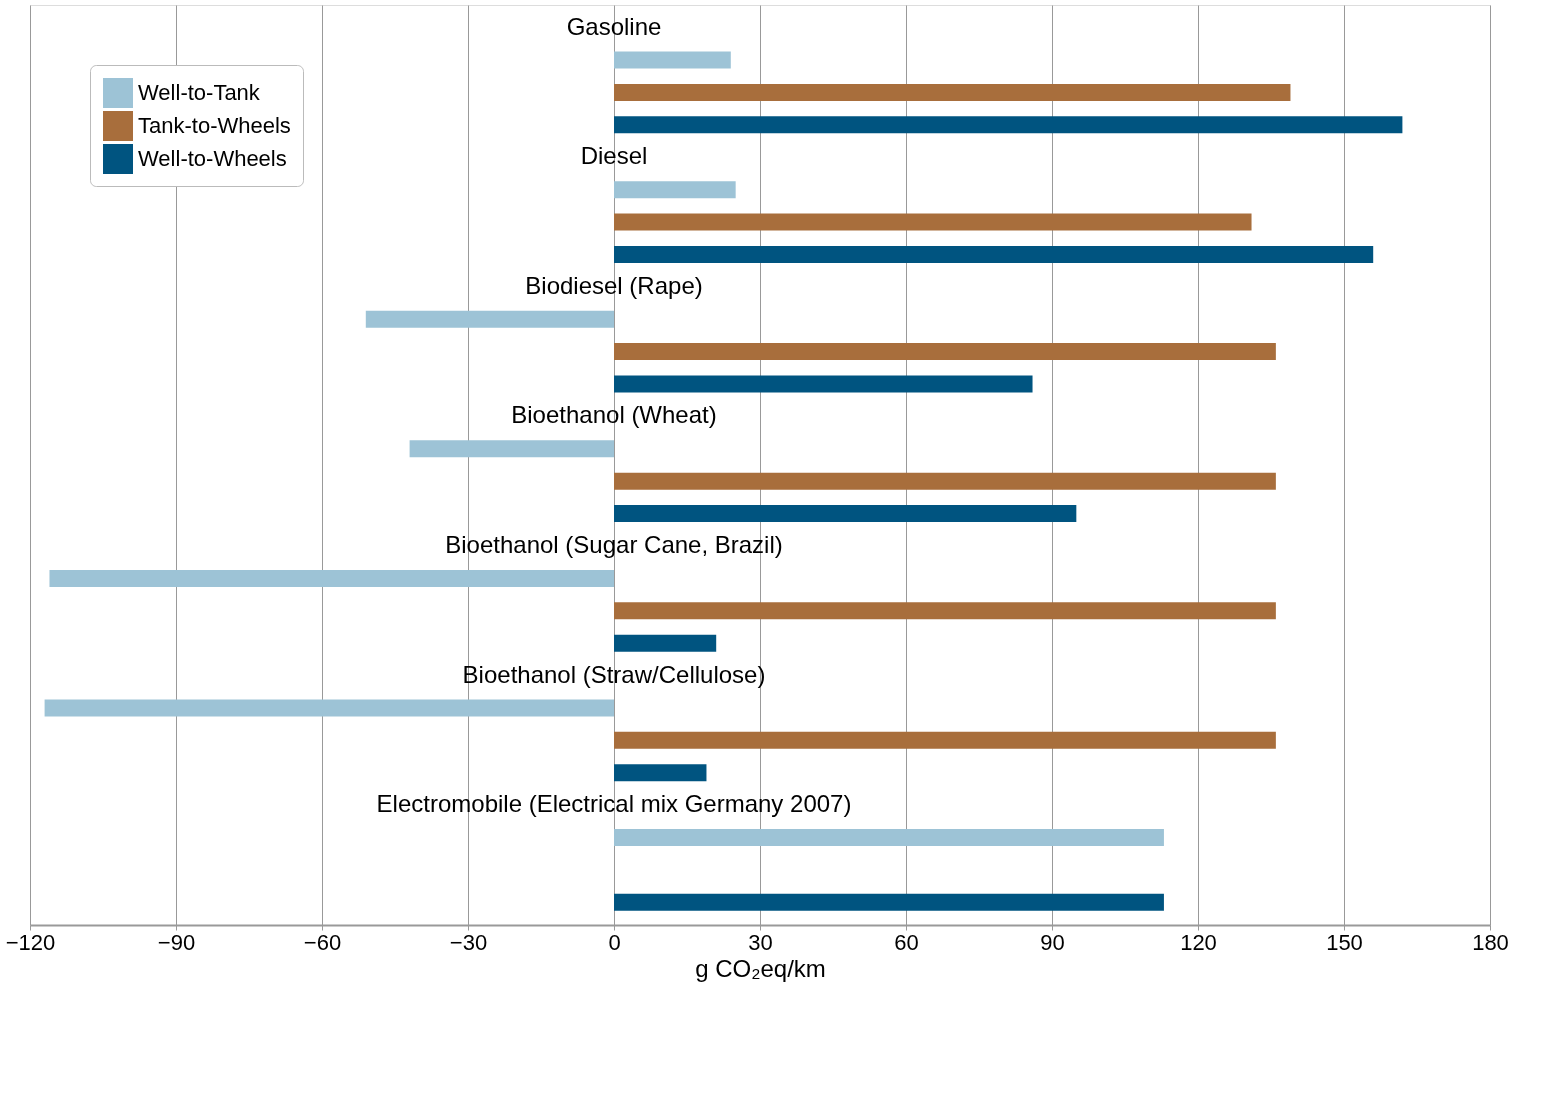  What do you see at coordinates (614, 415) in the screenshot?
I see `y-tick-label: Bioethanol (Wheat)` at bounding box center [614, 415].